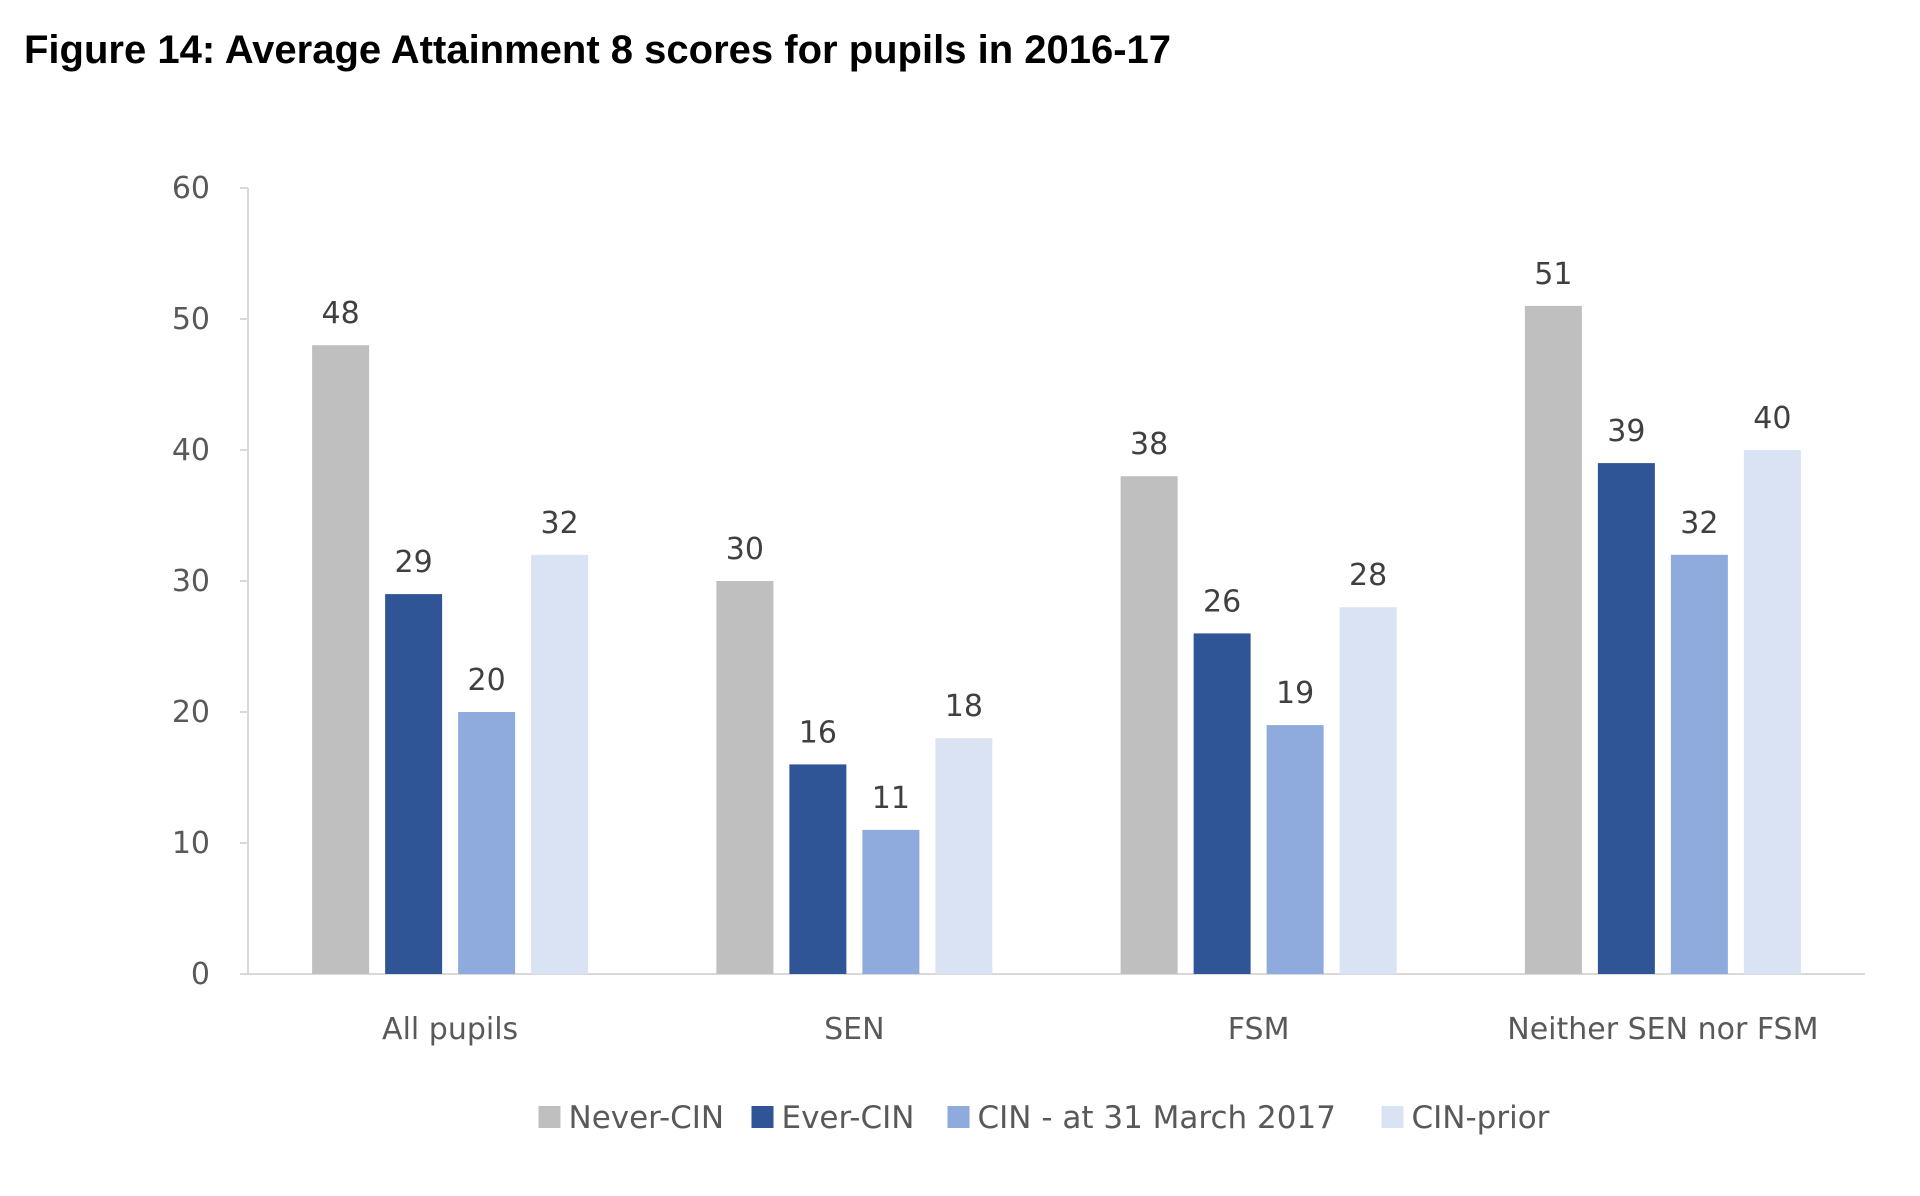  I want to click on x-tick-label: SEN, so click(854, 1029).